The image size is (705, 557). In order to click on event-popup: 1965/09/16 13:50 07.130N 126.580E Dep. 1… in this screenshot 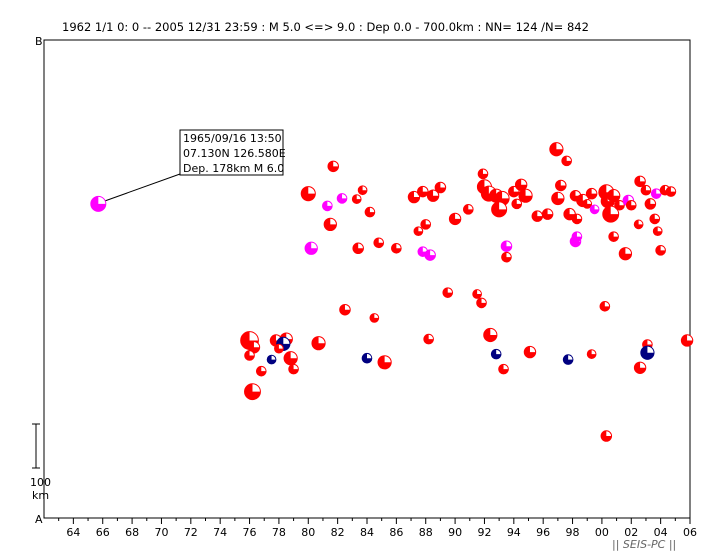, I will do `click(232, 152)`.